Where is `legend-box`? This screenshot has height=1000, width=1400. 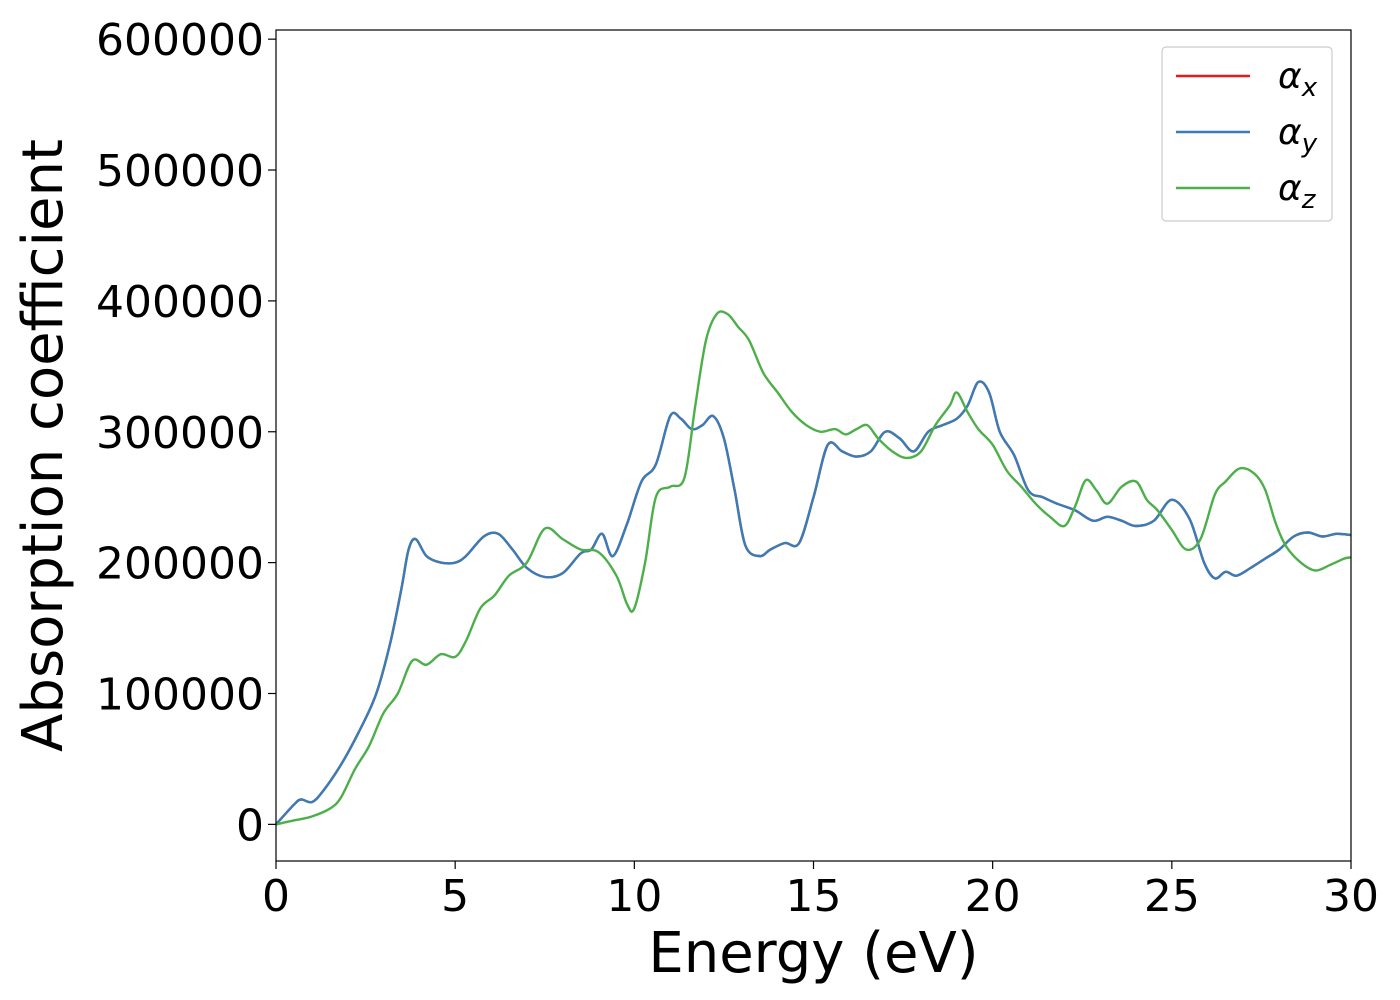 legend-box is located at coordinates (1247, 134).